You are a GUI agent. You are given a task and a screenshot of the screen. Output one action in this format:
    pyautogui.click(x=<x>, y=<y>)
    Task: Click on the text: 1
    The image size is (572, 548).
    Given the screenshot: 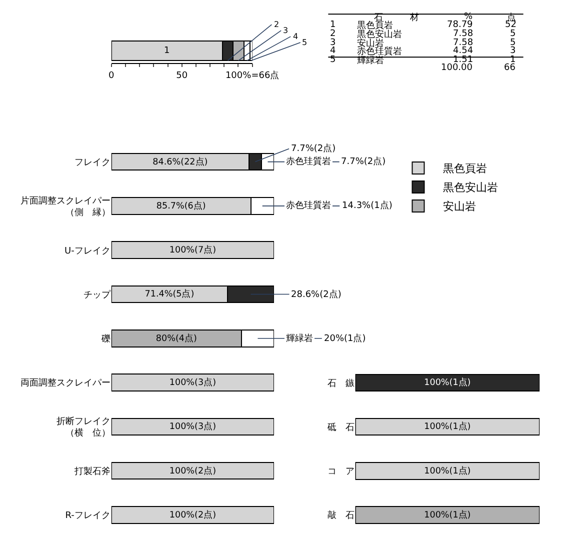 What is the action you would take?
    pyautogui.click(x=333, y=25)
    